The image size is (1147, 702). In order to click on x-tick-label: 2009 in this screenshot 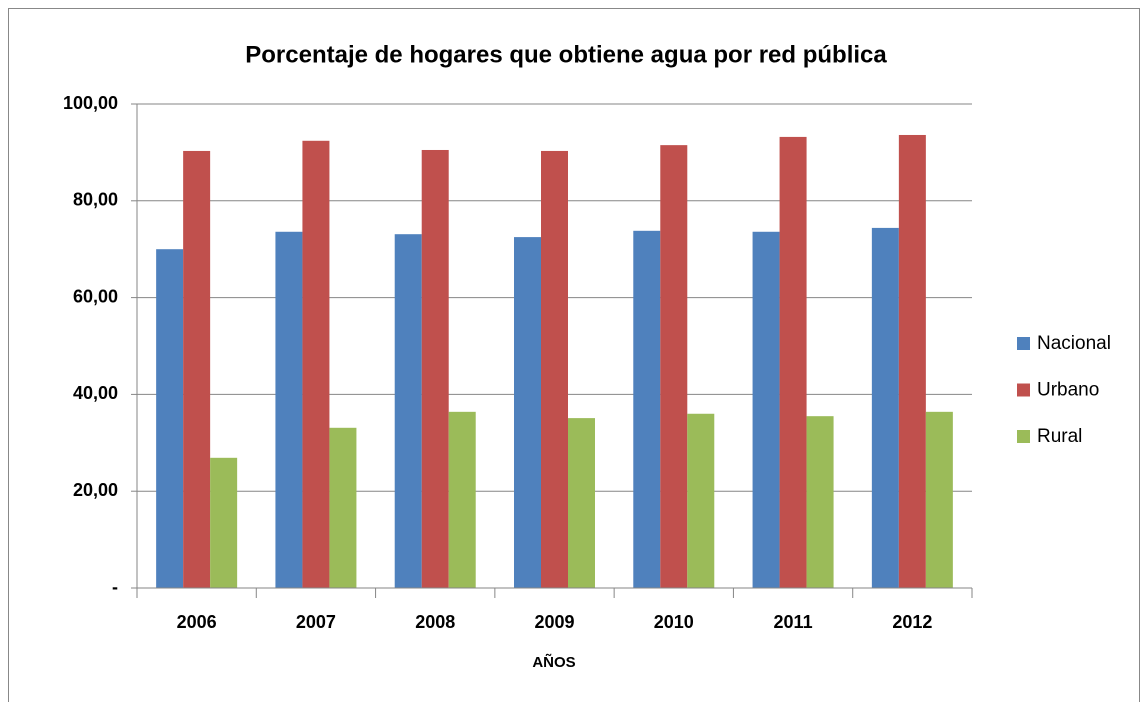, I will do `click(554, 622)`.